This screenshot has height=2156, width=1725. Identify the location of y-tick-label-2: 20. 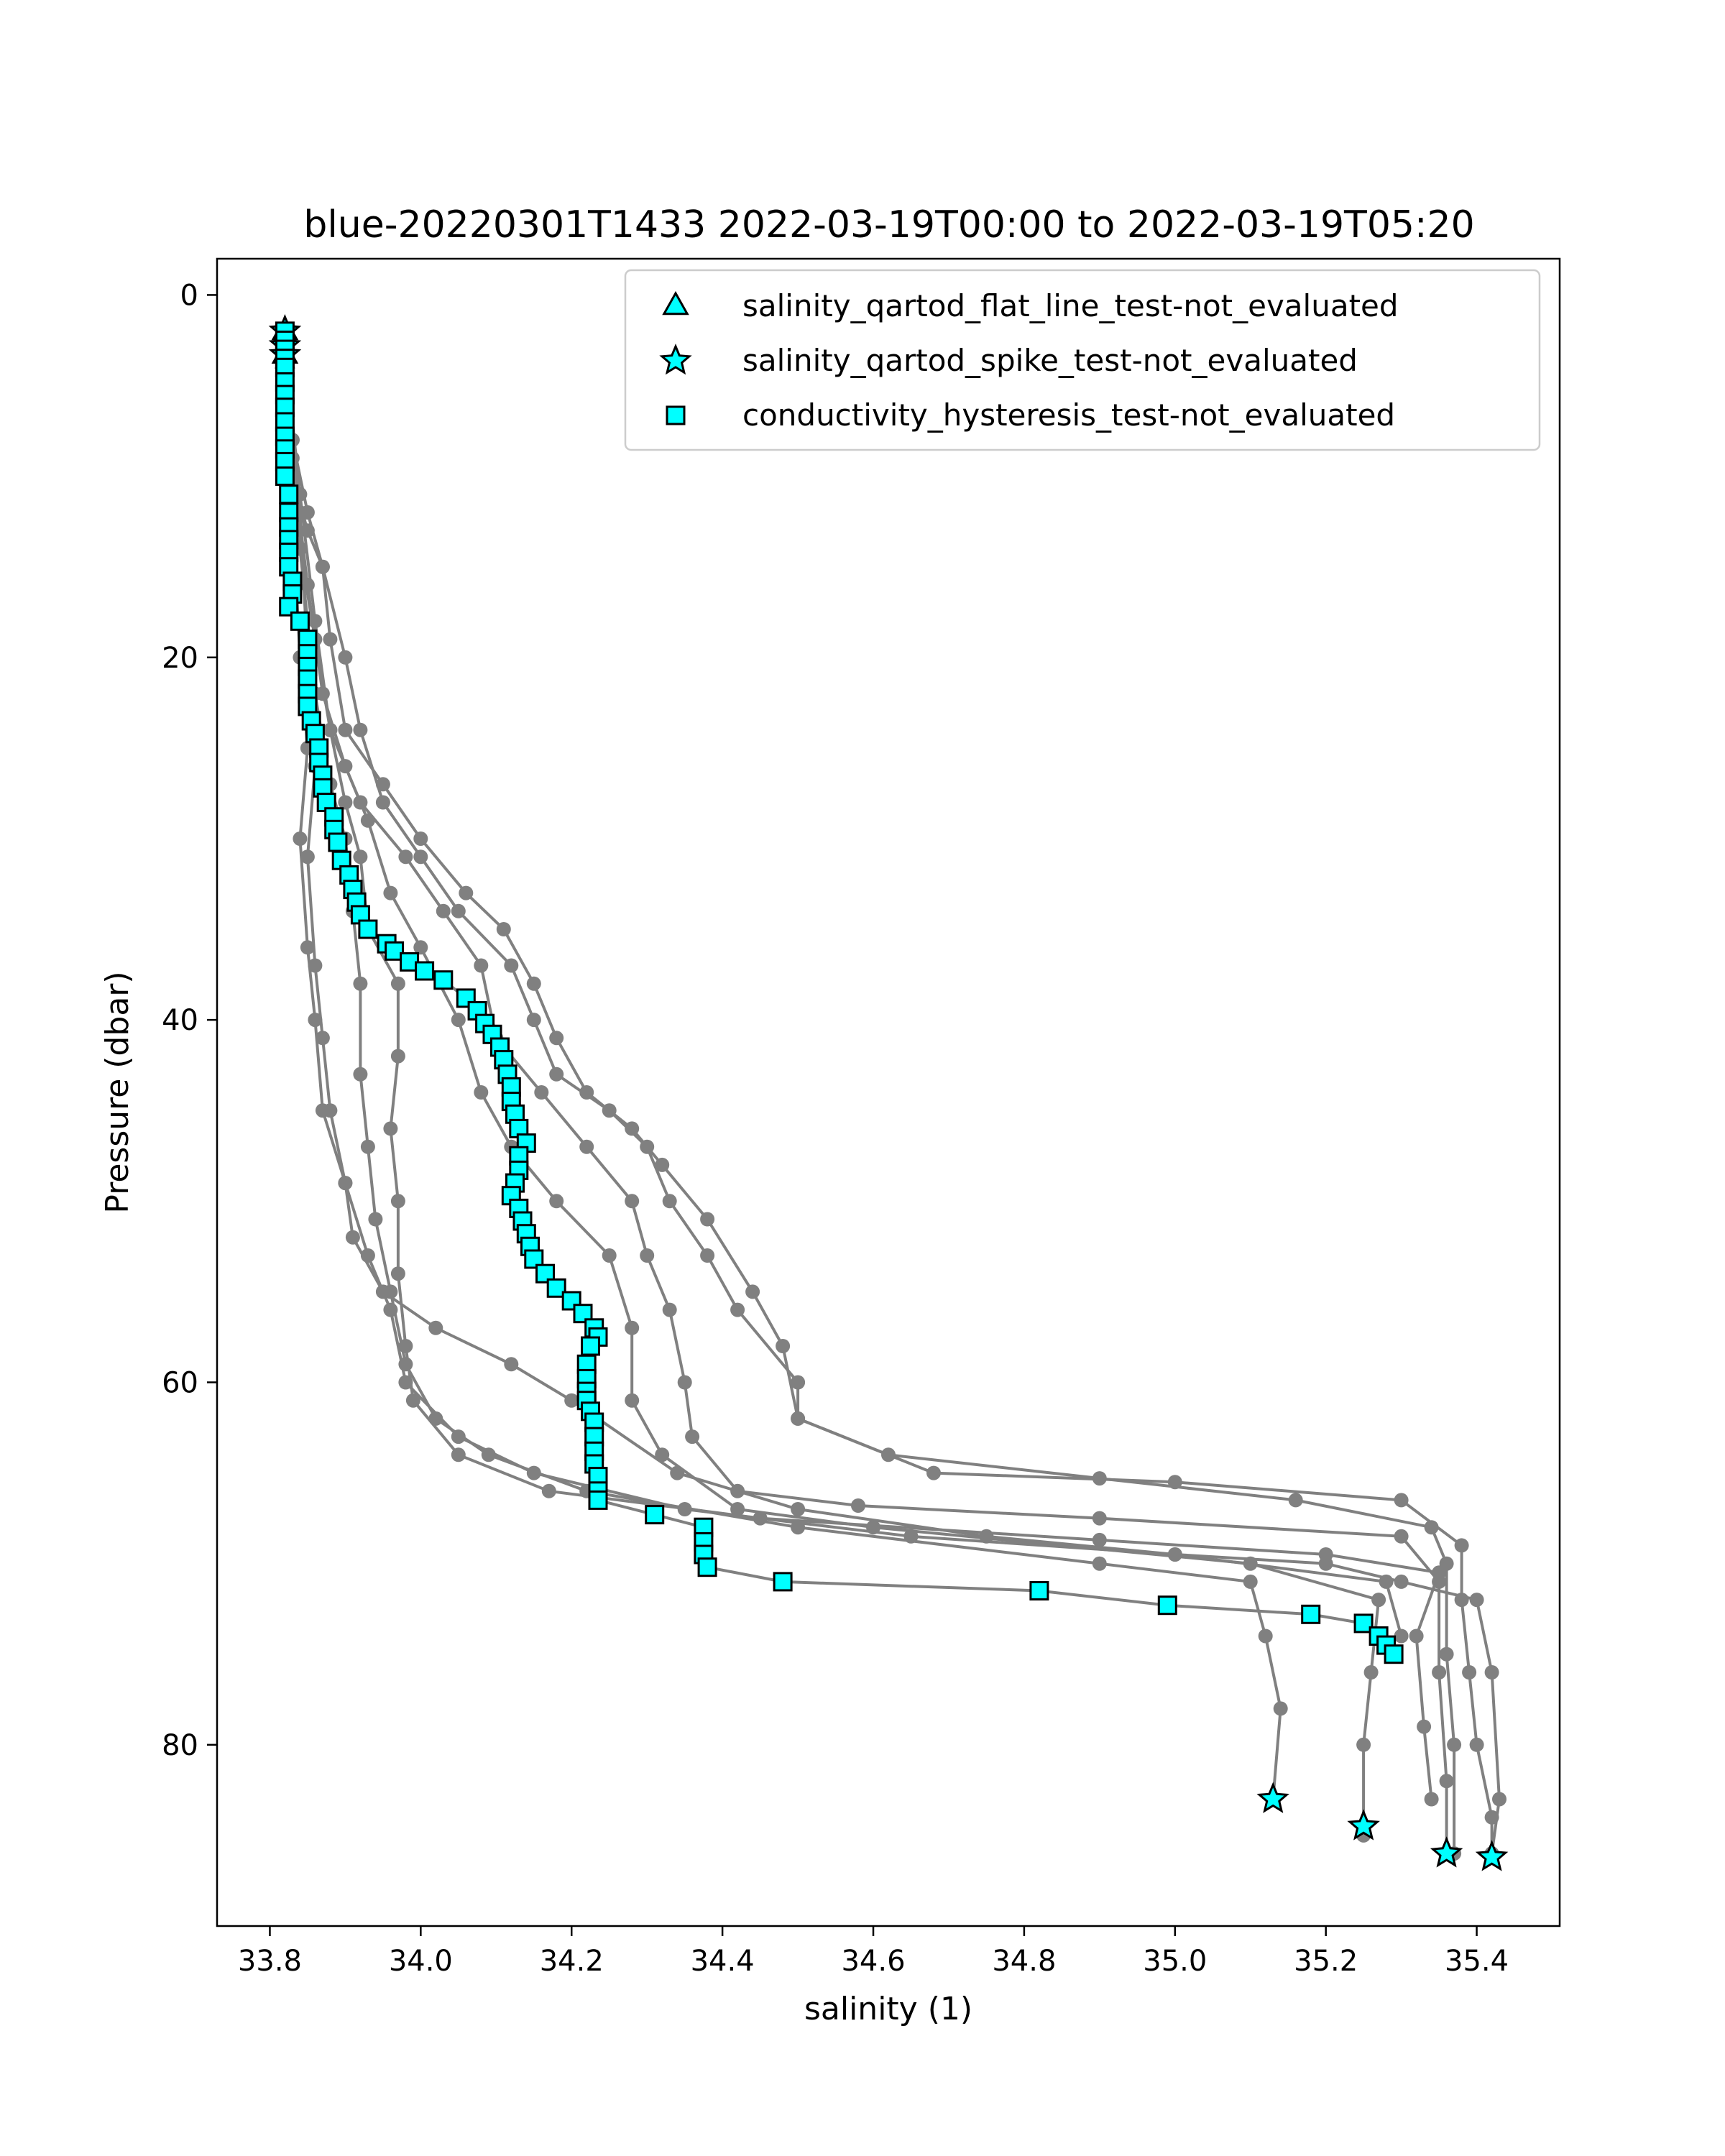
(180, 658).